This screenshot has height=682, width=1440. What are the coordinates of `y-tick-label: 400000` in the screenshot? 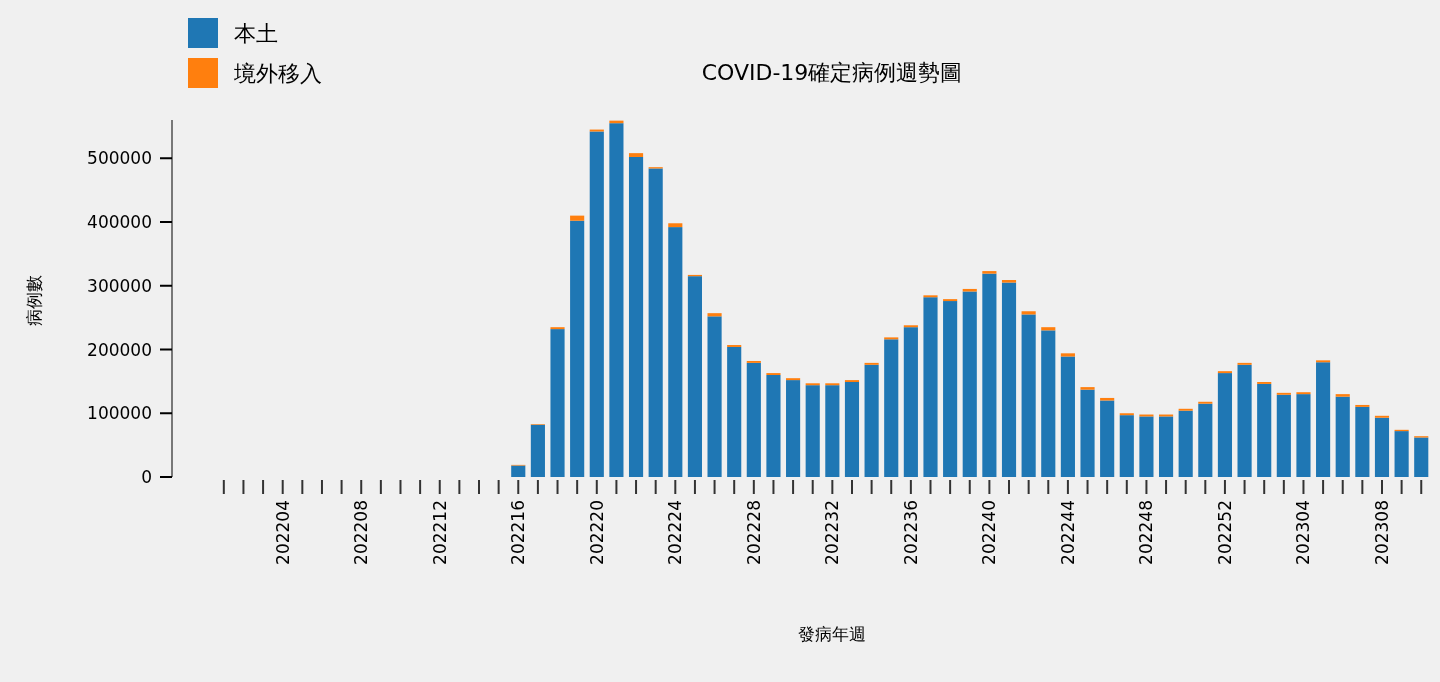 It's located at (119, 222).